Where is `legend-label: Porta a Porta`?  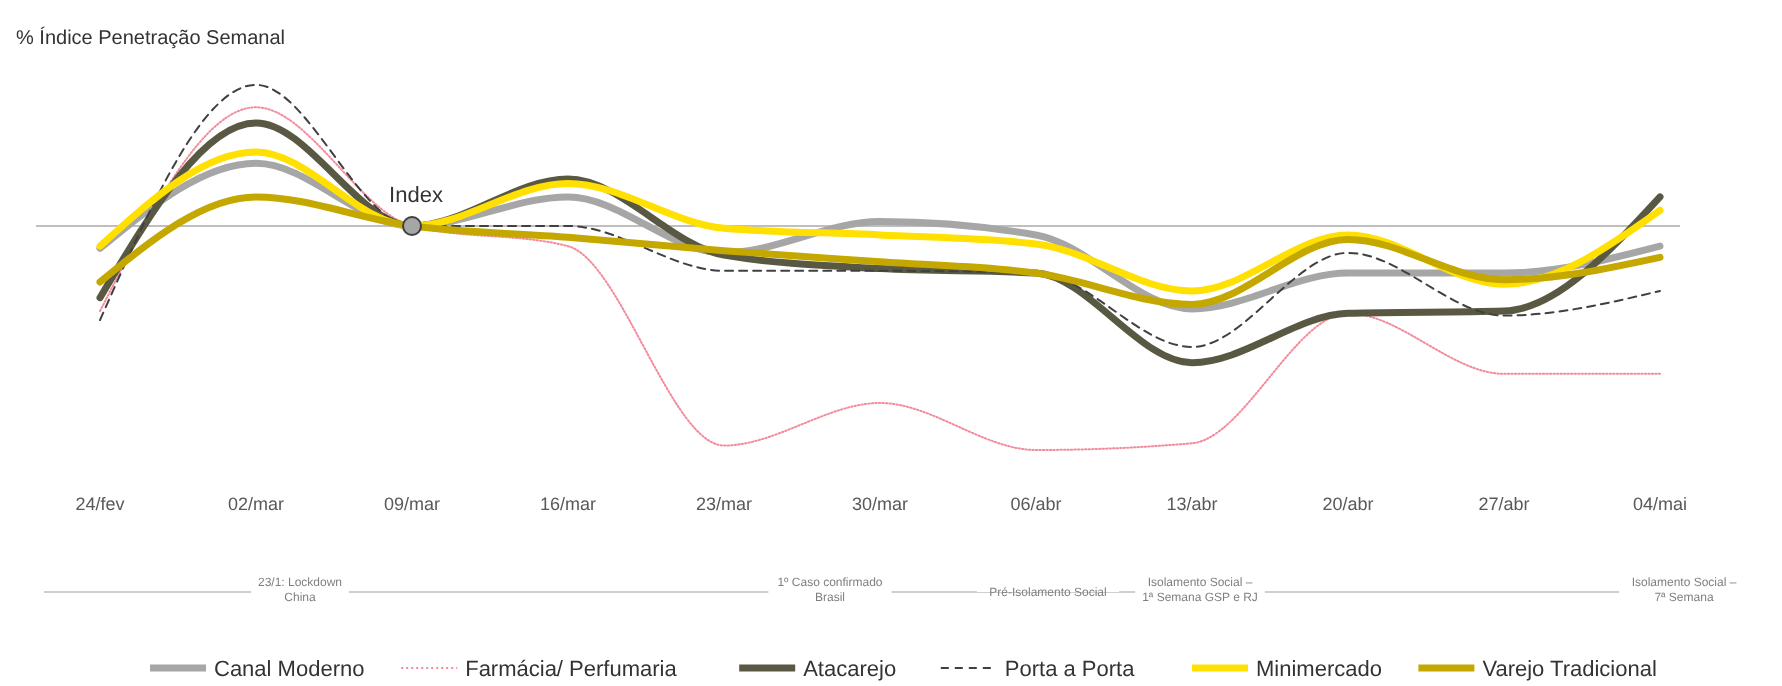 legend-label: Porta a Porta is located at coordinates (1070, 670).